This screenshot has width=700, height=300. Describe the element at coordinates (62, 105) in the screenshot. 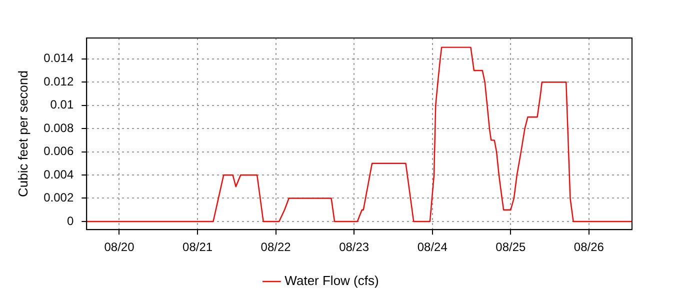

I see `y-tick-label: 0.01` at that location.